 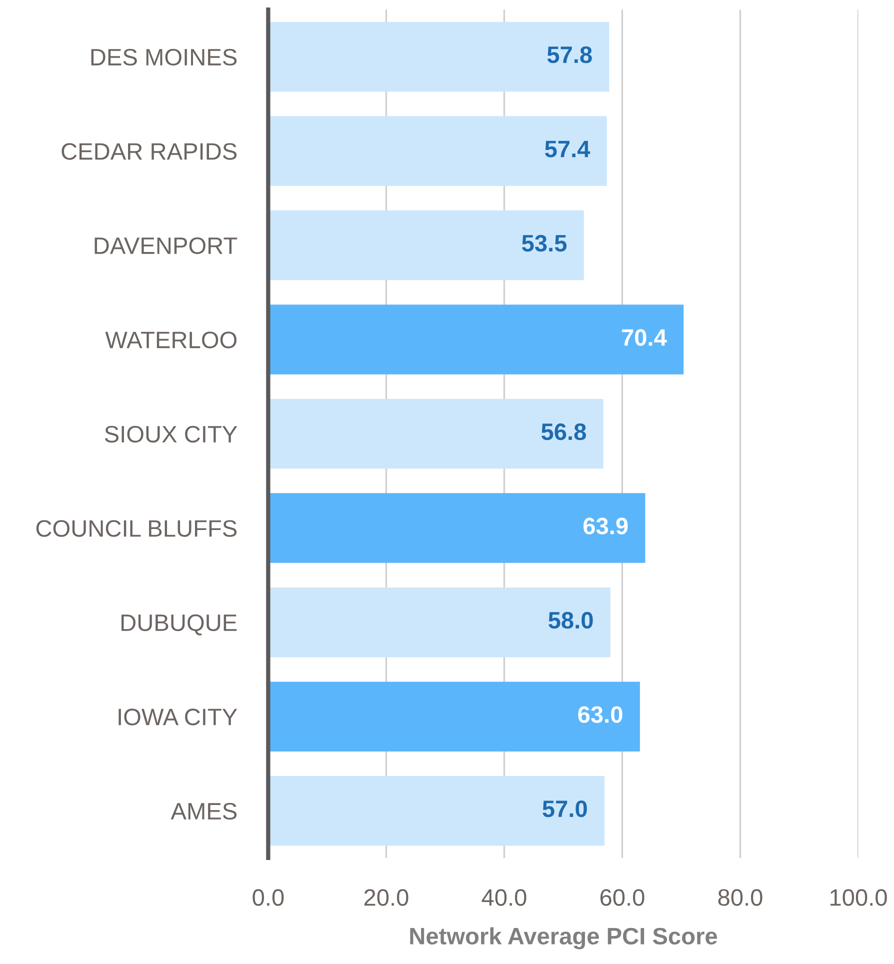 I want to click on x-tick-label: 40.0, so click(x=504, y=897).